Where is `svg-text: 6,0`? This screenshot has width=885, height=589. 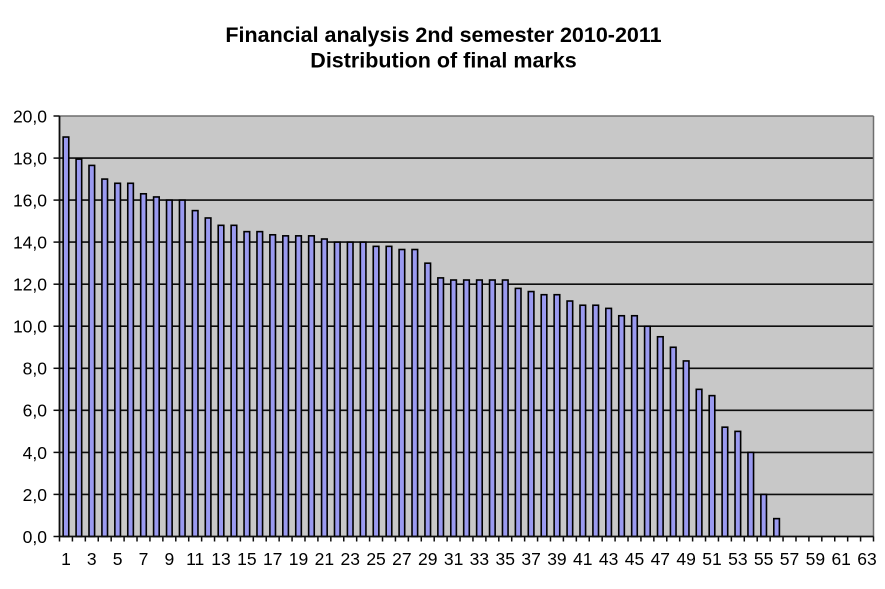
svg-text: 6,0 is located at coordinates (35, 411).